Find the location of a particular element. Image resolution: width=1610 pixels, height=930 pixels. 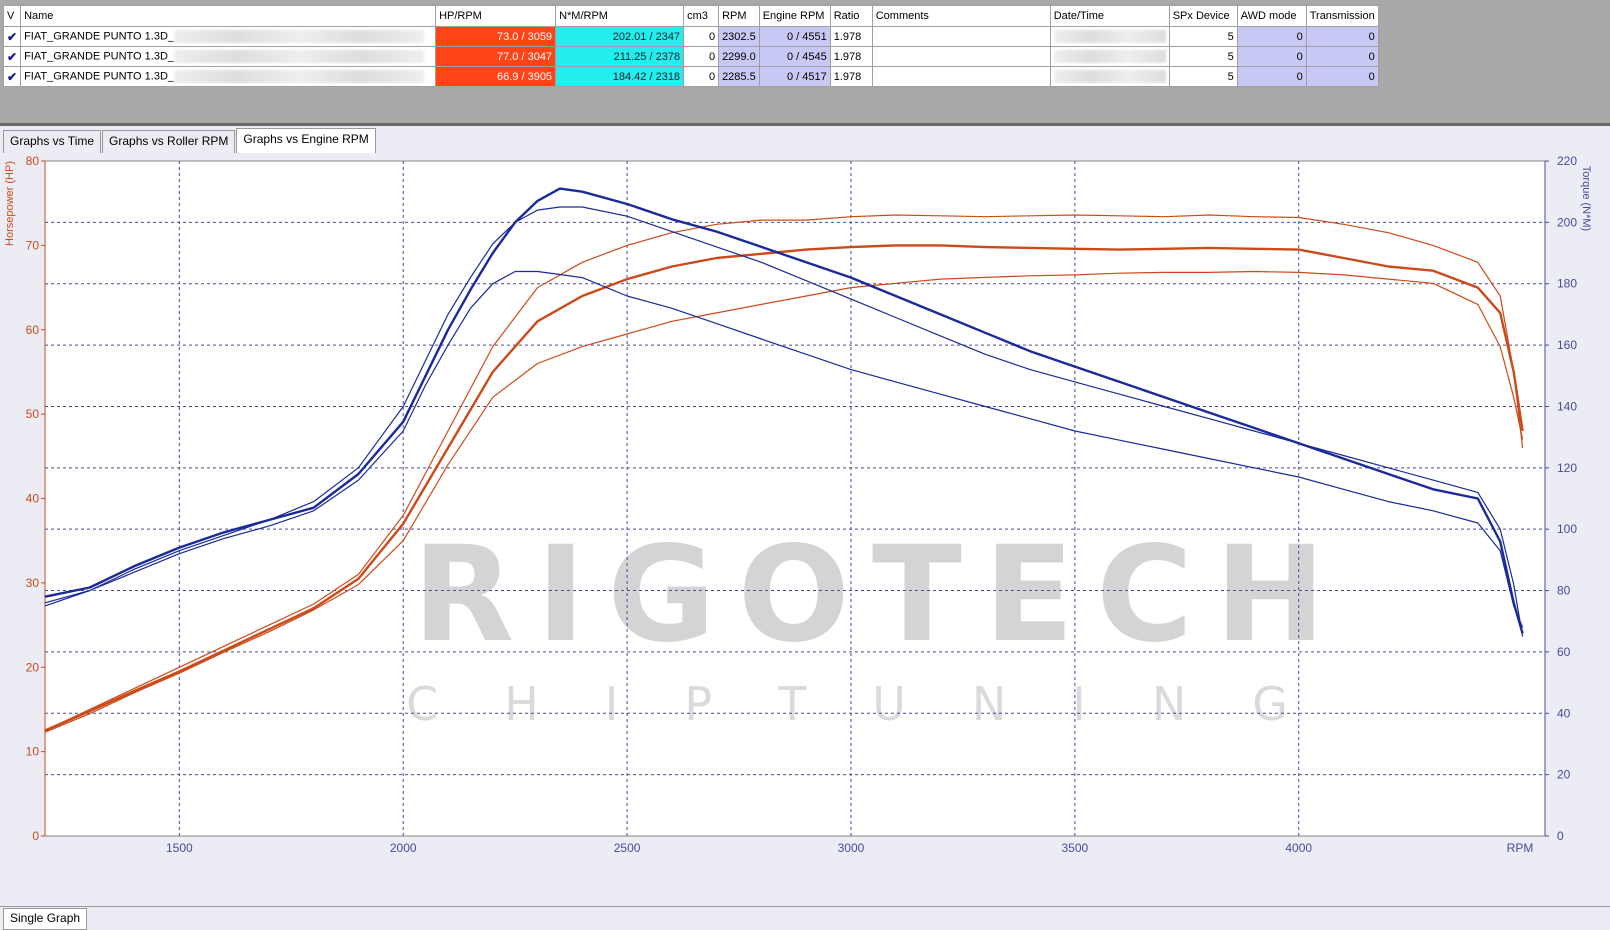

y2-tick-label: 40 is located at coordinates (1564, 713).